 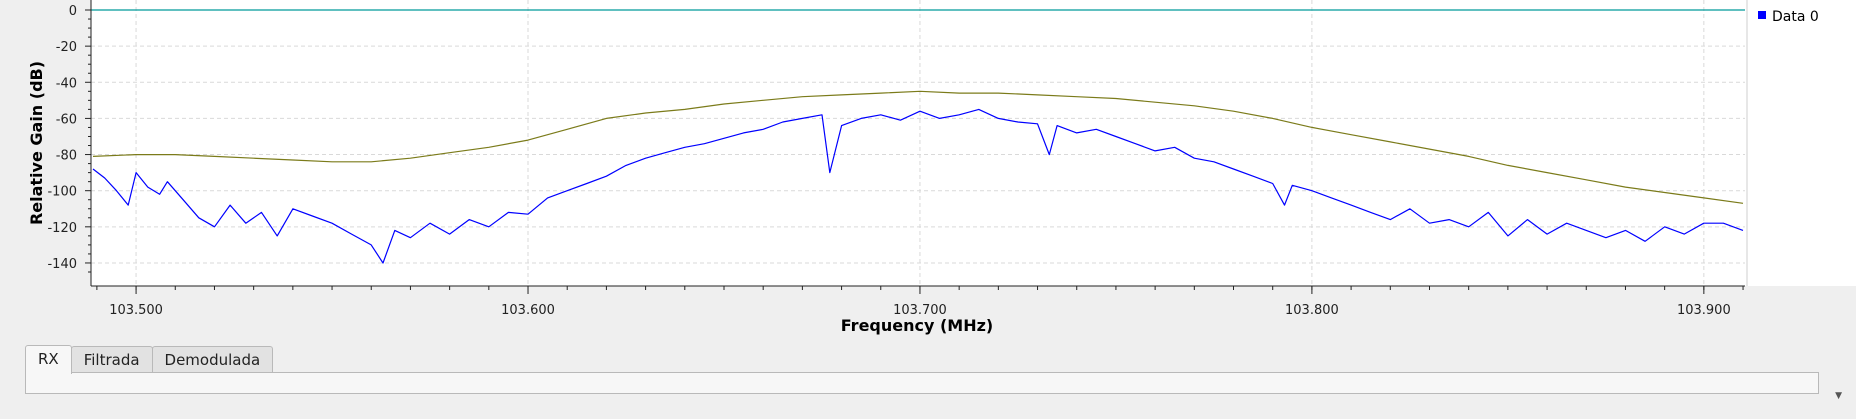 What do you see at coordinates (920, 310) in the screenshot?
I see `x-tick-label: 103.700` at bounding box center [920, 310].